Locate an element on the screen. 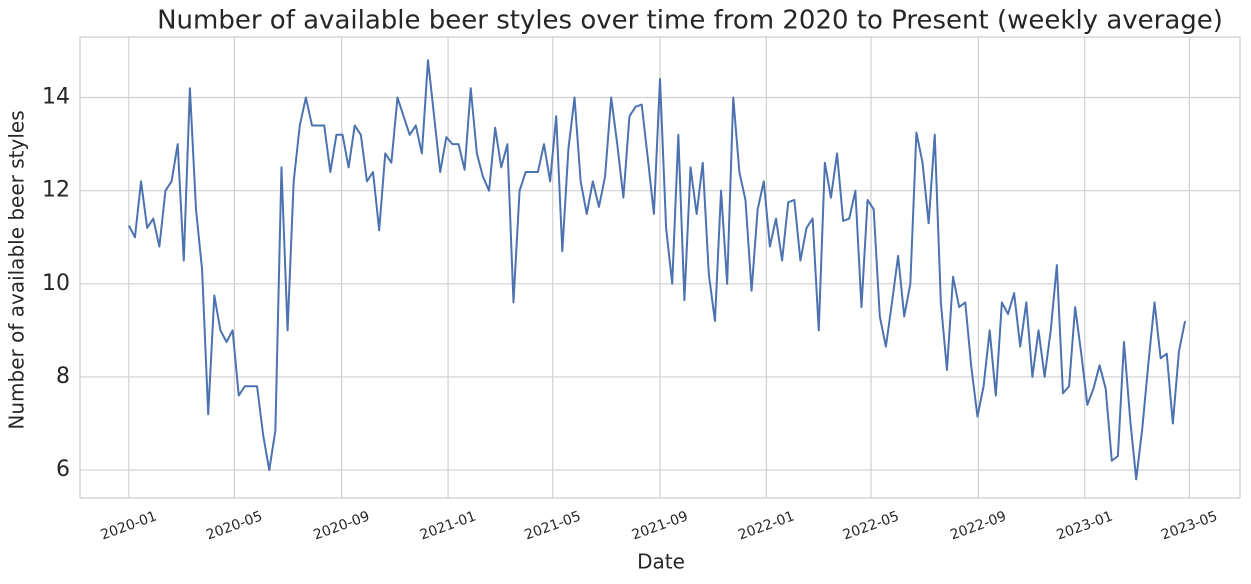 Image resolution: width=1251 pixels, height=584 pixels. x-tick-label: 2022-09 is located at coordinates (978, 525).